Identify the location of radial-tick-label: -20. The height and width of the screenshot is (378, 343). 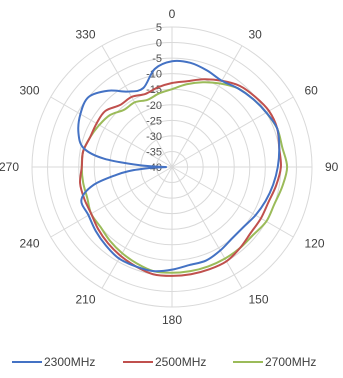
(154, 106).